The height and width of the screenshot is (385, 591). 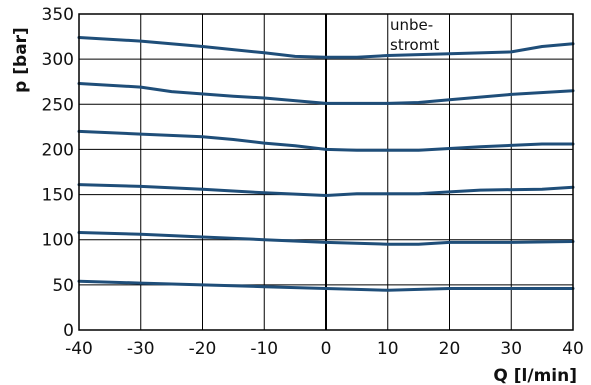 What do you see at coordinates (79, 349) in the screenshot?
I see `x-tick-label: -40` at bounding box center [79, 349].